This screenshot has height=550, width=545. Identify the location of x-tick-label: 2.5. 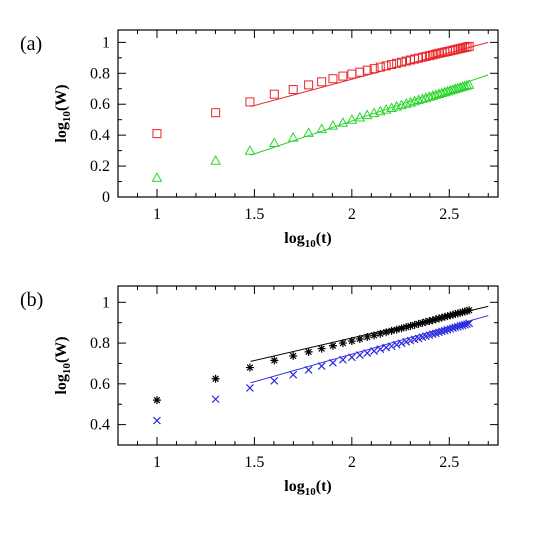
(449, 214).